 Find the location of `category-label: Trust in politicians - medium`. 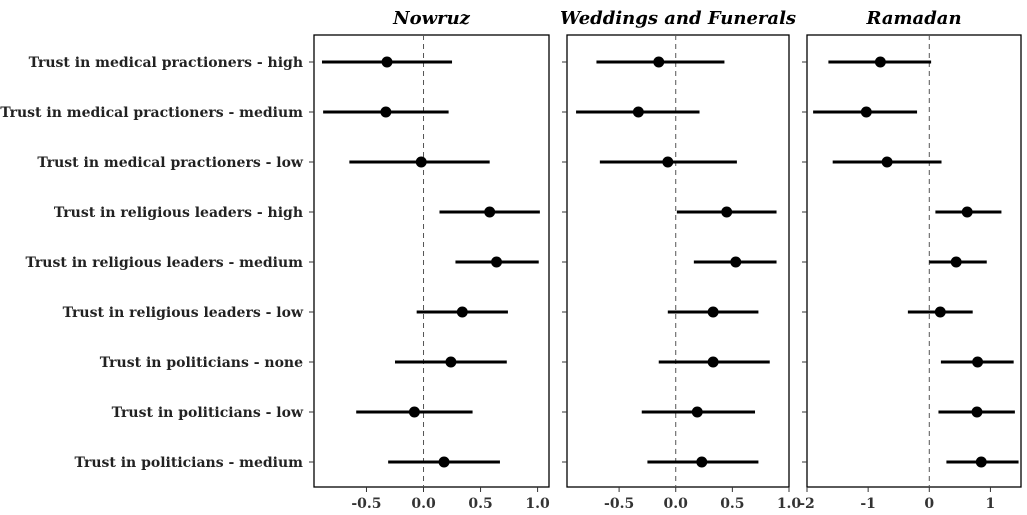

category-label: Trust in politicians - medium is located at coordinates (189, 463).